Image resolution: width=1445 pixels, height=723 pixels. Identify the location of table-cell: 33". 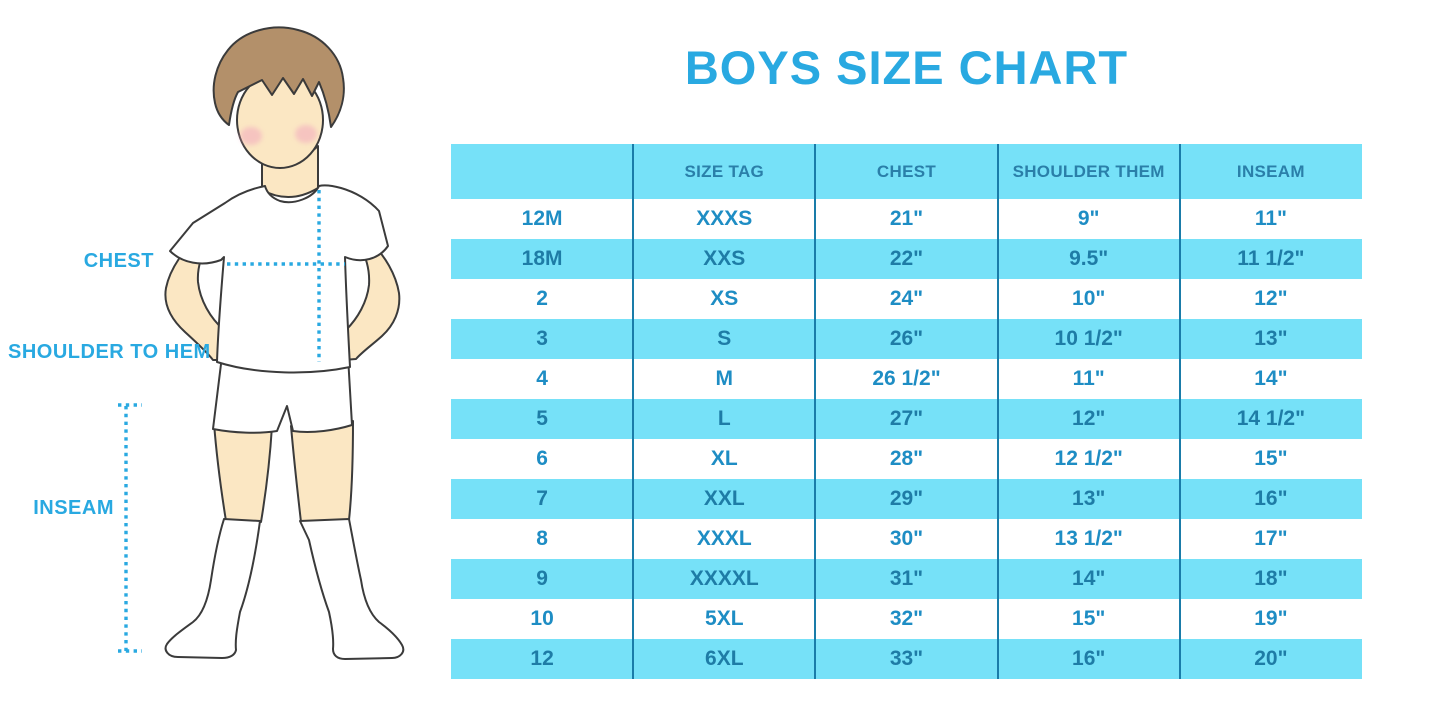
(906, 658).